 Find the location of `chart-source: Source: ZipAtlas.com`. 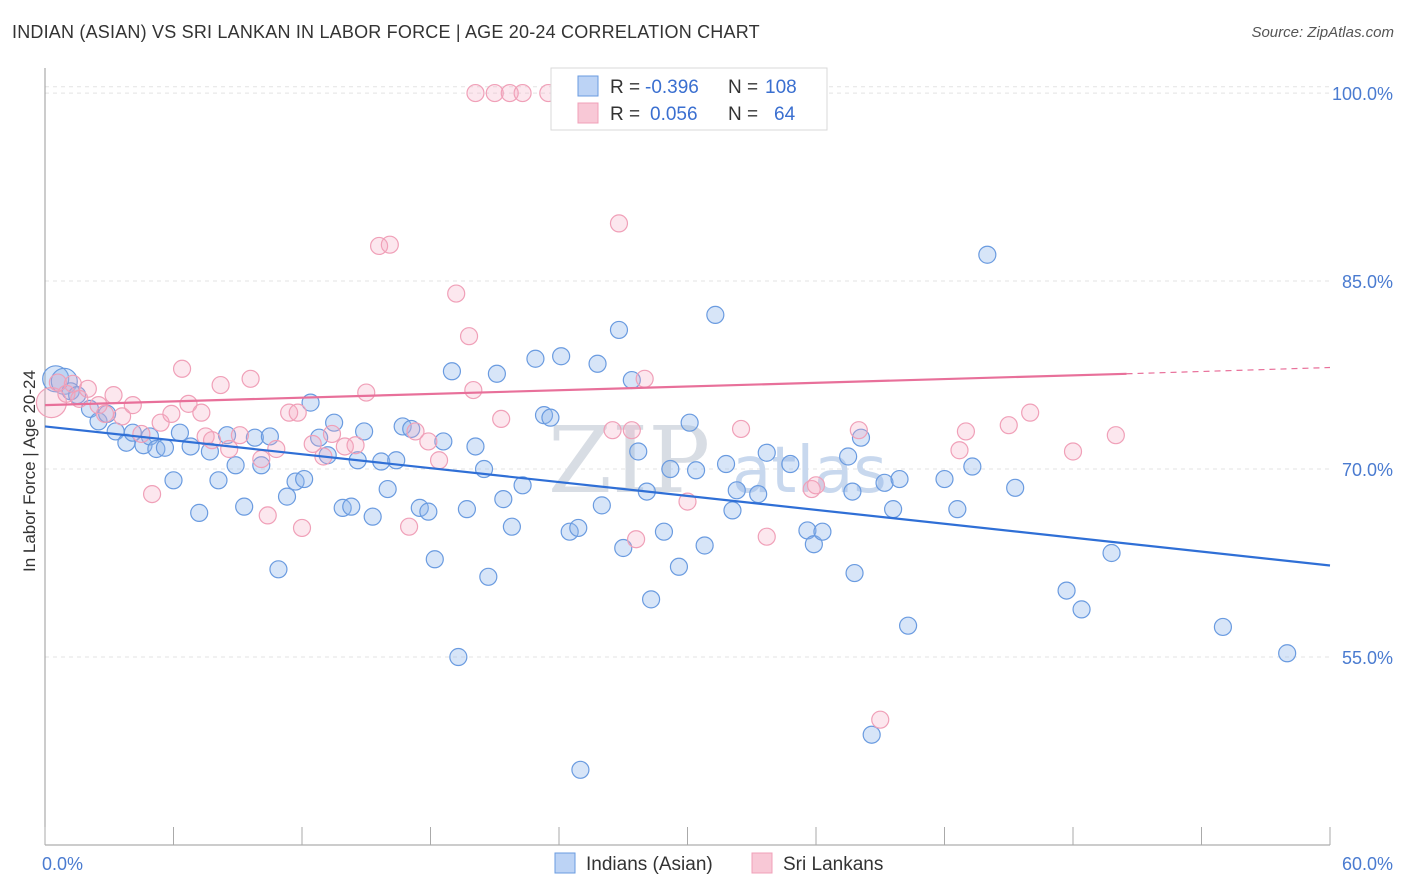

chart-source: Source: ZipAtlas.com is located at coordinates (1322, 32).